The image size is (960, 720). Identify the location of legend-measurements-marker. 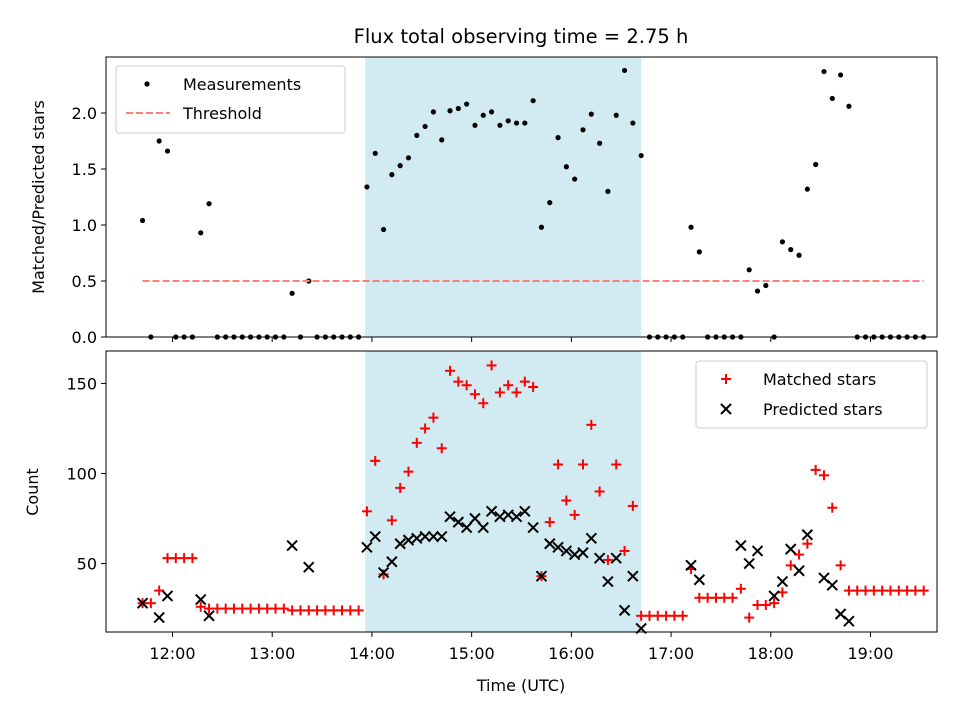
(147, 84).